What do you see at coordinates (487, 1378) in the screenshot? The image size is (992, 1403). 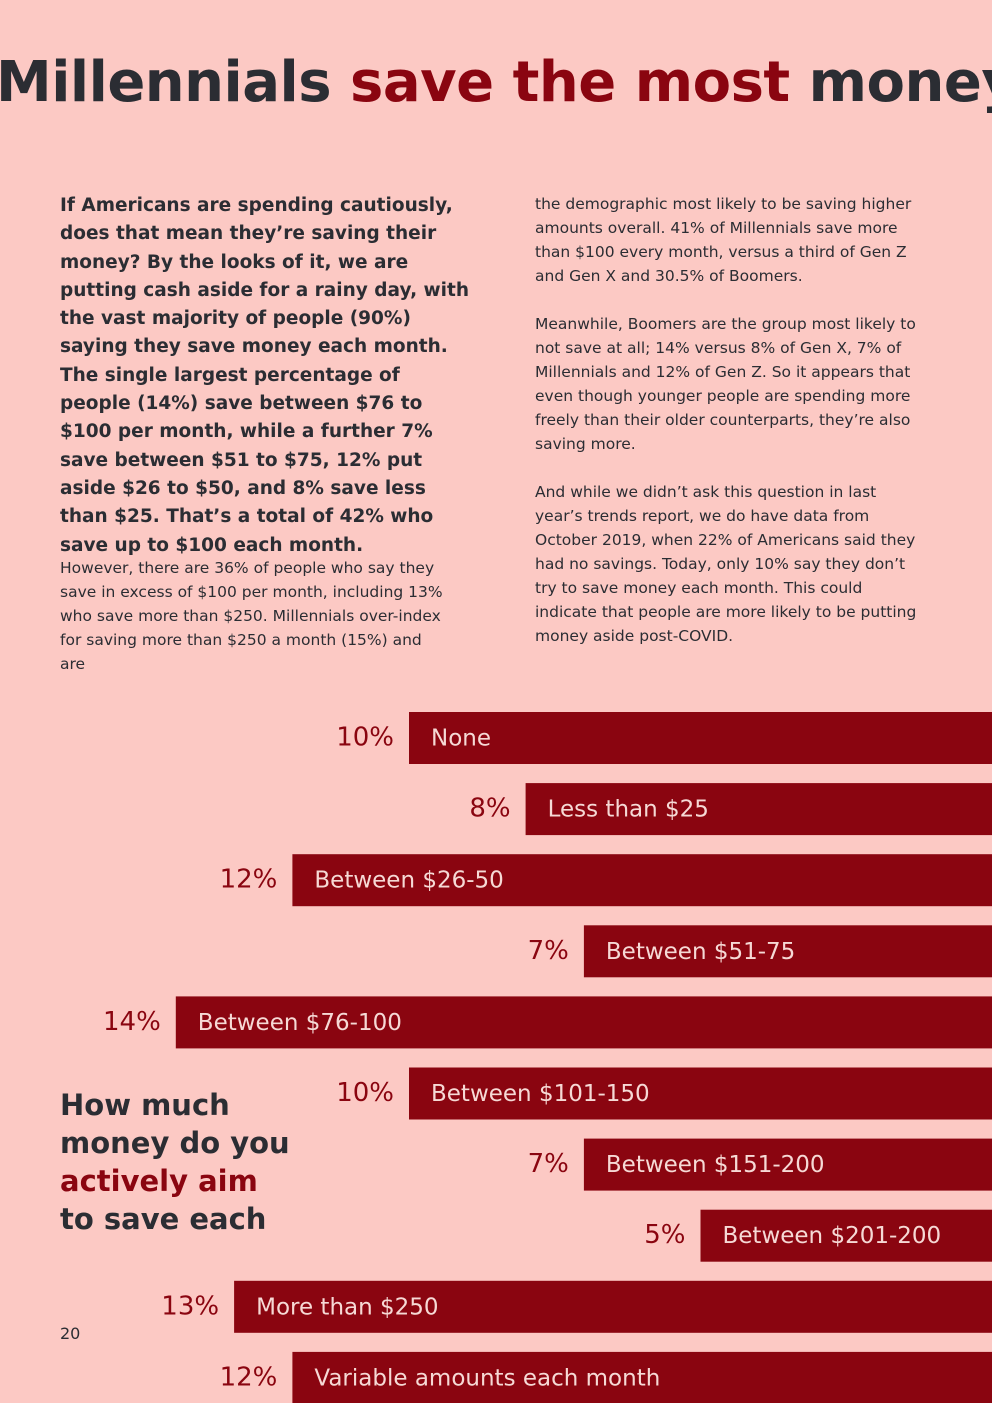 I see `bar-category-label: Variable amounts each month` at bounding box center [487, 1378].